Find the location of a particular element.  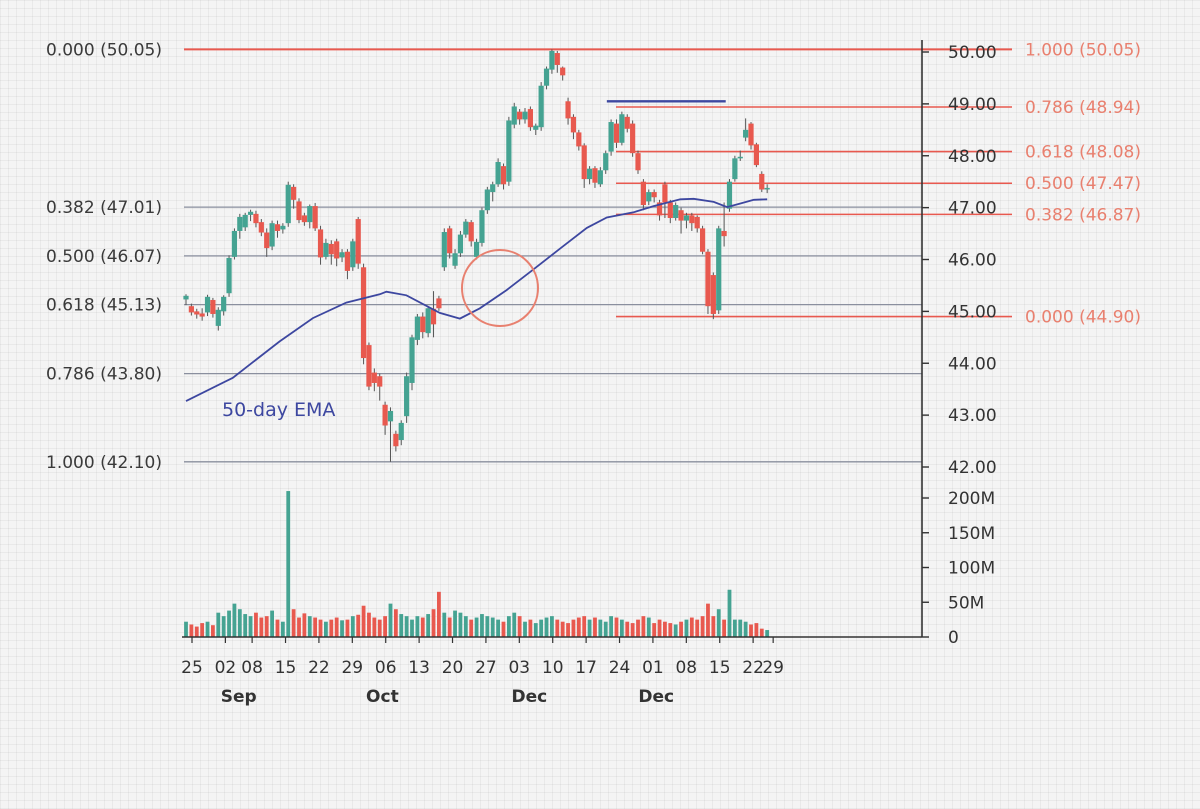

fib-right-label: 0.618 (48.08) is located at coordinates (1083, 153).